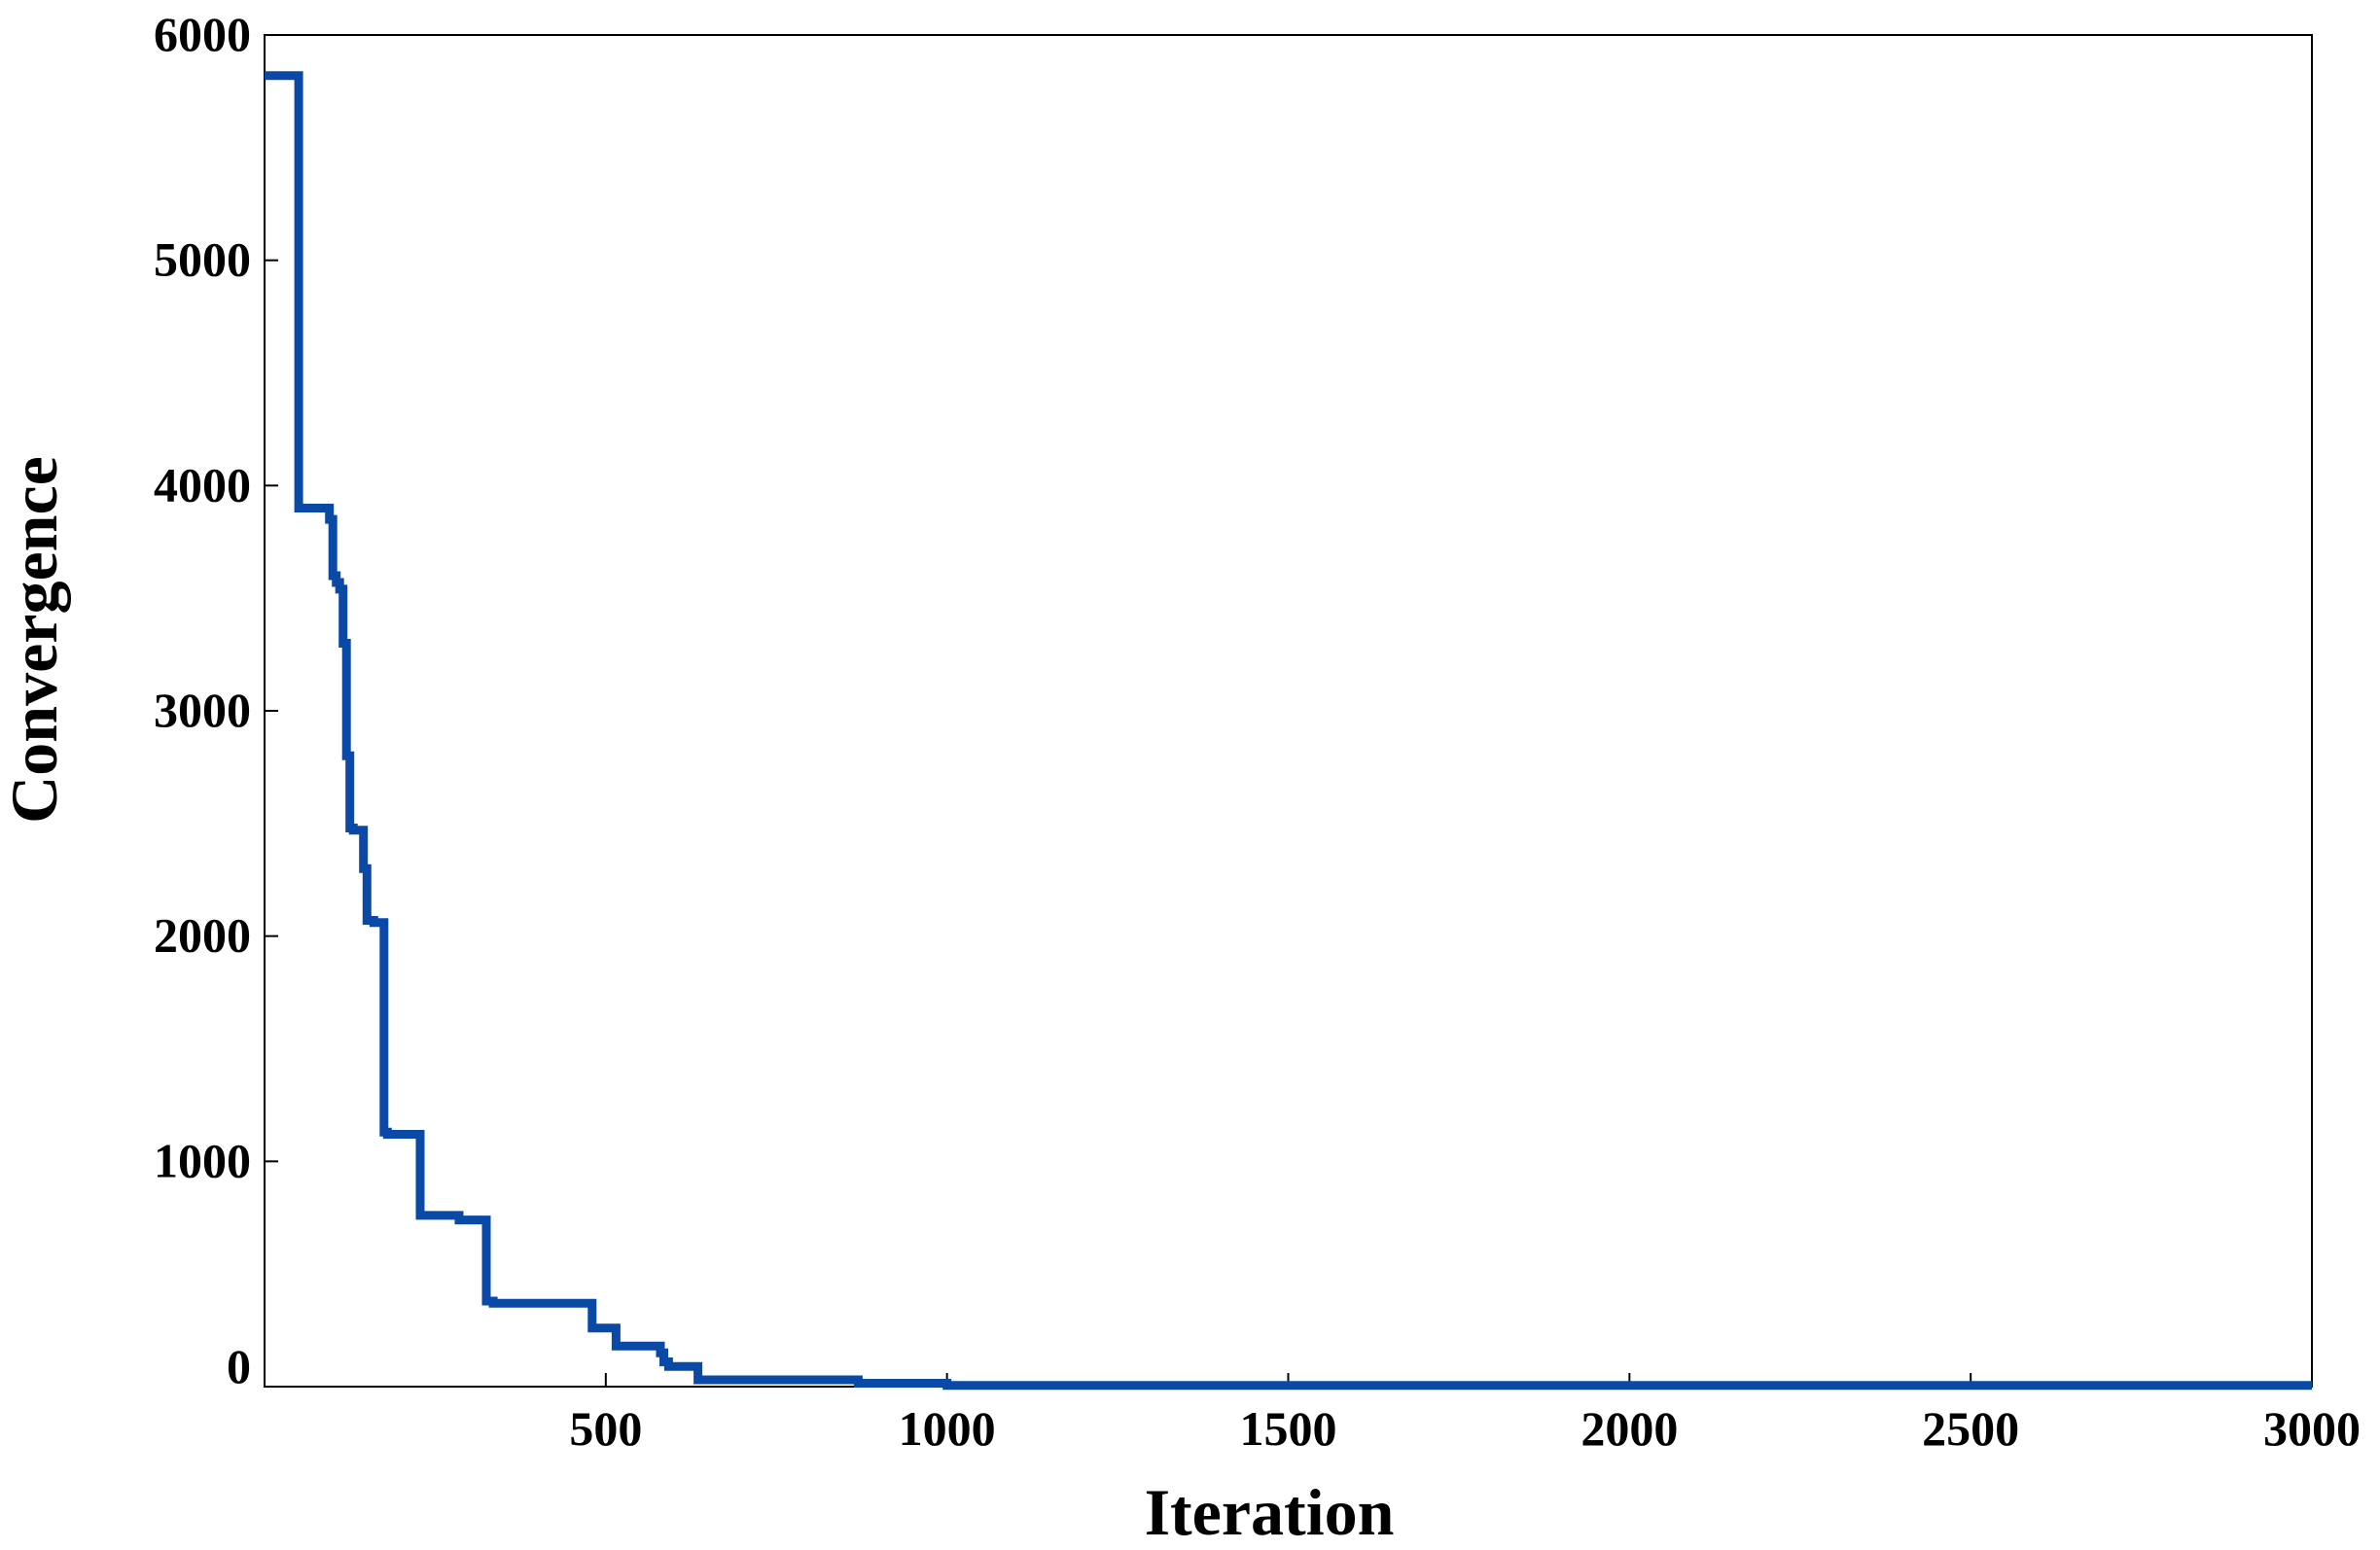 The height and width of the screenshot is (1550, 2380). What do you see at coordinates (35, 640) in the screenshot?
I see `y-axis-title: Convergence` at bounding box center [35, 640].